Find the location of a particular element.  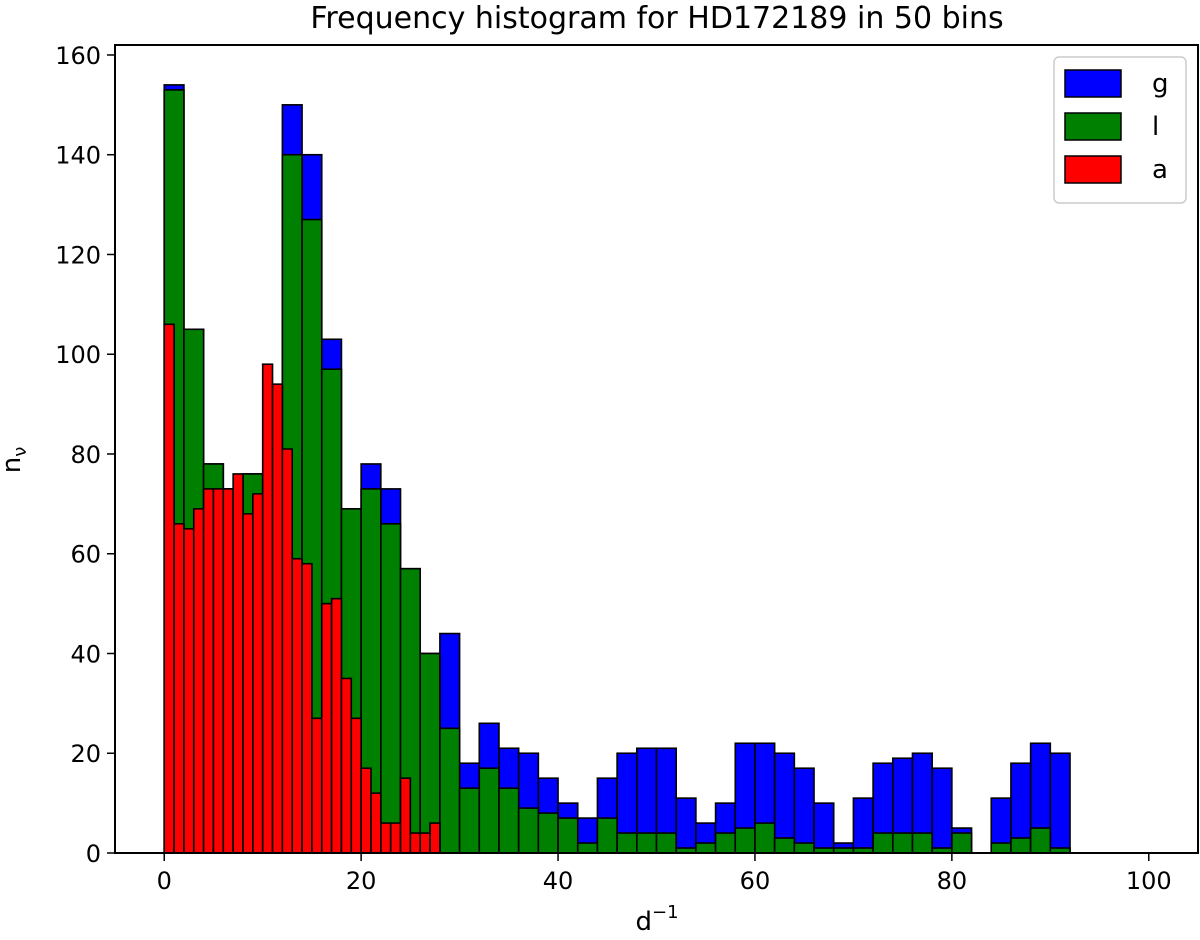

legend-label-a: a is located at coordinates (1160, 170).